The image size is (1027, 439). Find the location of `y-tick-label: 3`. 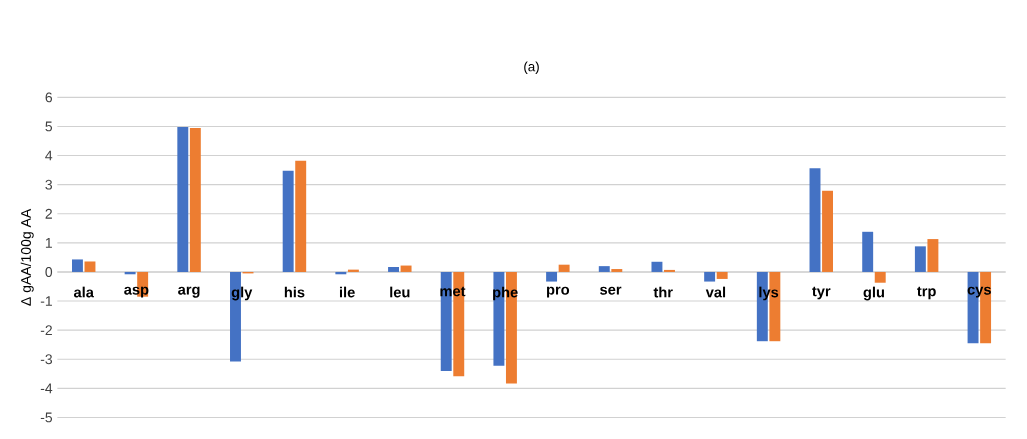

y-tick-label: 3 is located at coordinates (49, 184).